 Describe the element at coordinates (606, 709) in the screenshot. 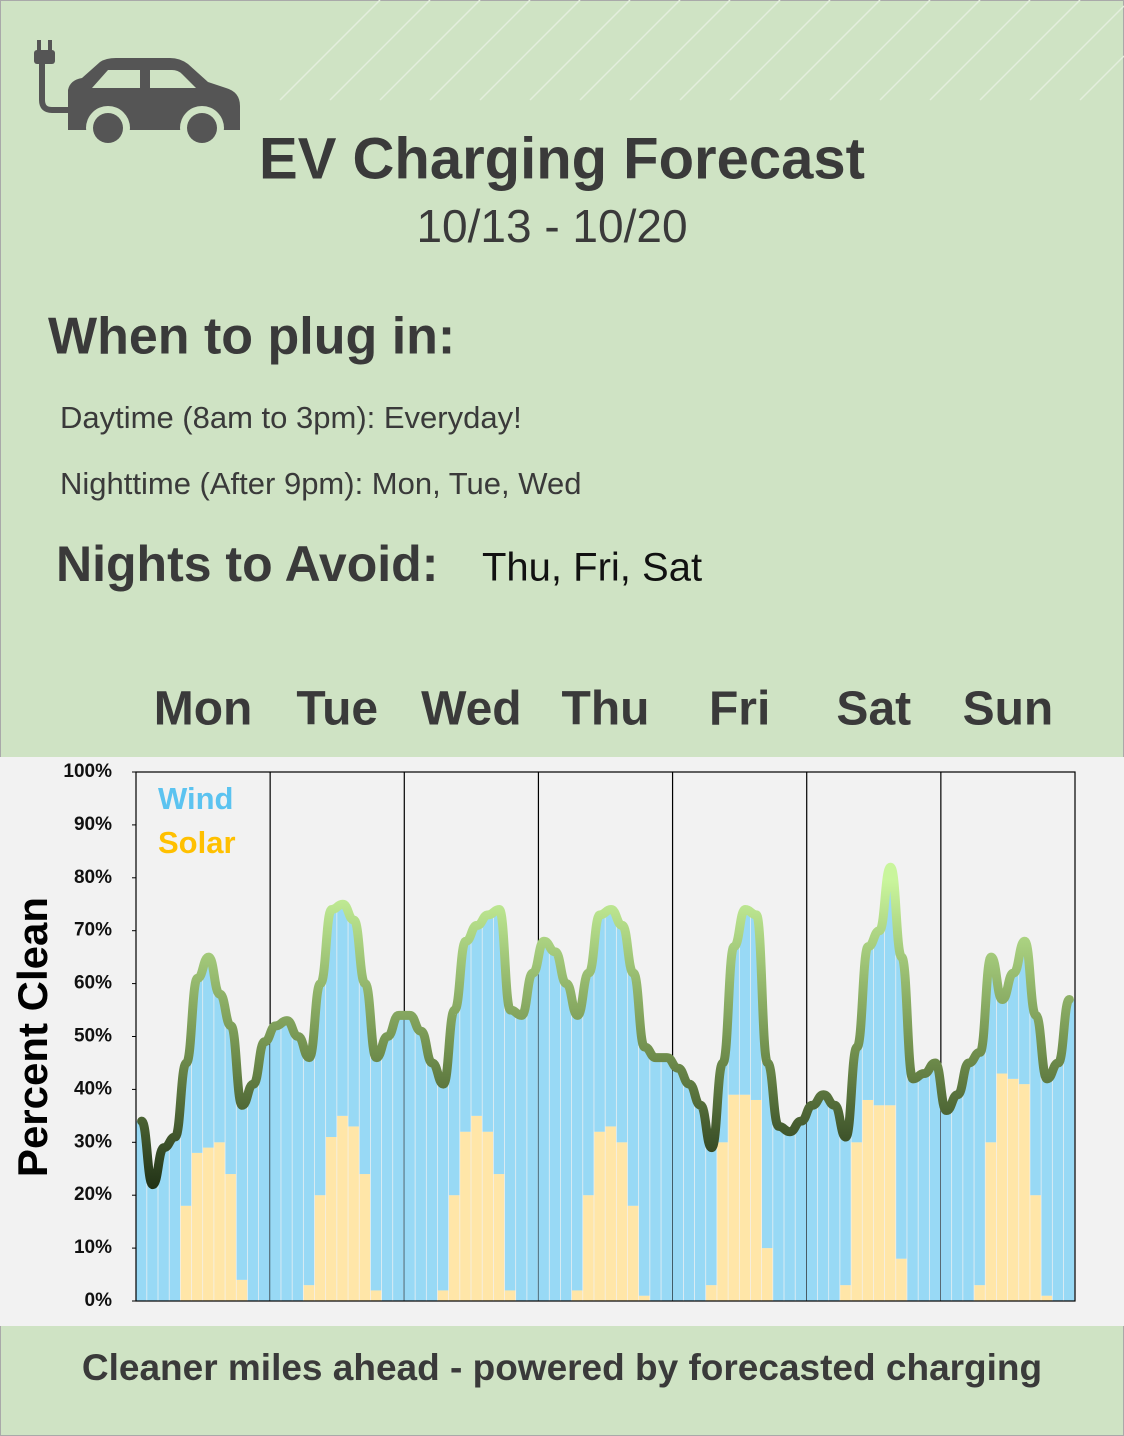

I see `day-label: Thu` at that location.